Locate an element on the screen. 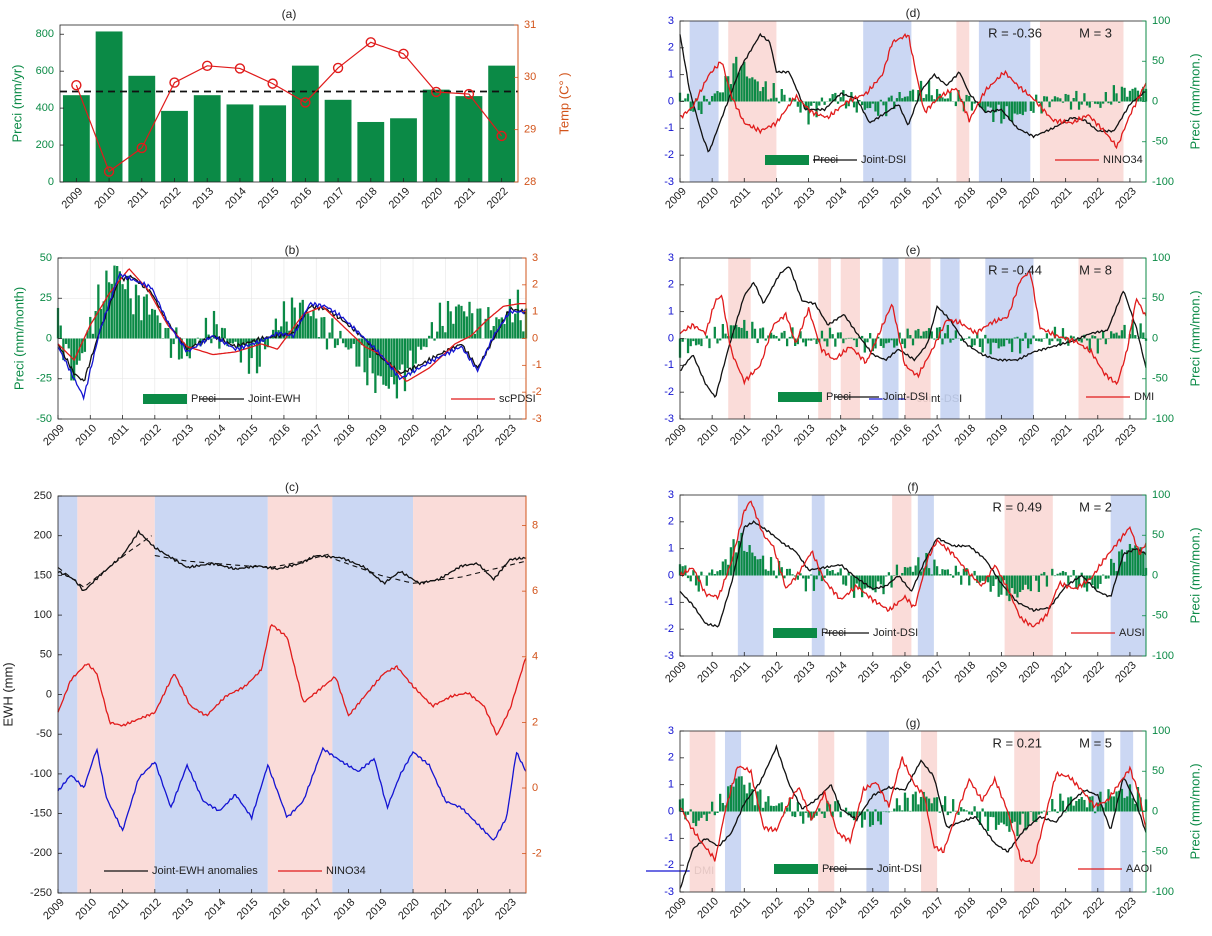 The height and width of the screenshot is (936, 1212). x-tick-label: 2020 is located at coordinates (1030, 672).